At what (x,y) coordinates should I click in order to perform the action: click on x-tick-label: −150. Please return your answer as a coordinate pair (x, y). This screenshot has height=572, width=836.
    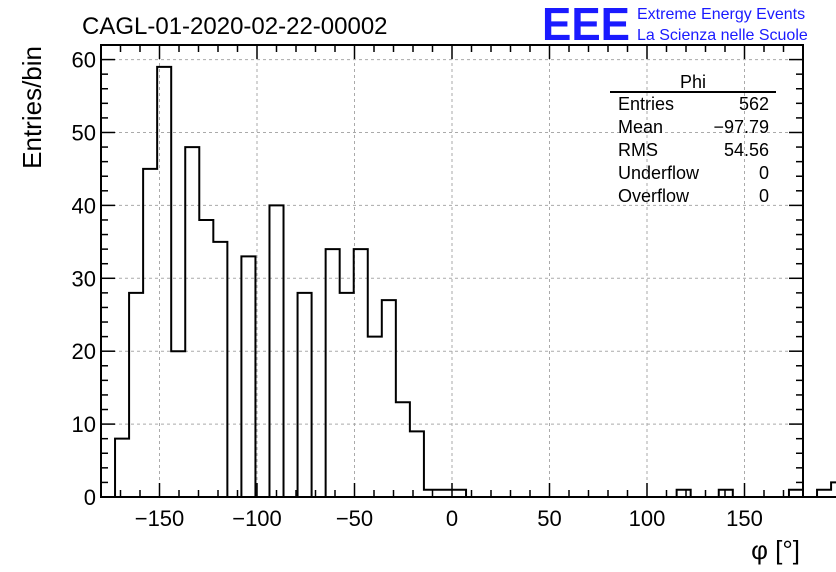
    Looking at the image, I should click on (160, 518).